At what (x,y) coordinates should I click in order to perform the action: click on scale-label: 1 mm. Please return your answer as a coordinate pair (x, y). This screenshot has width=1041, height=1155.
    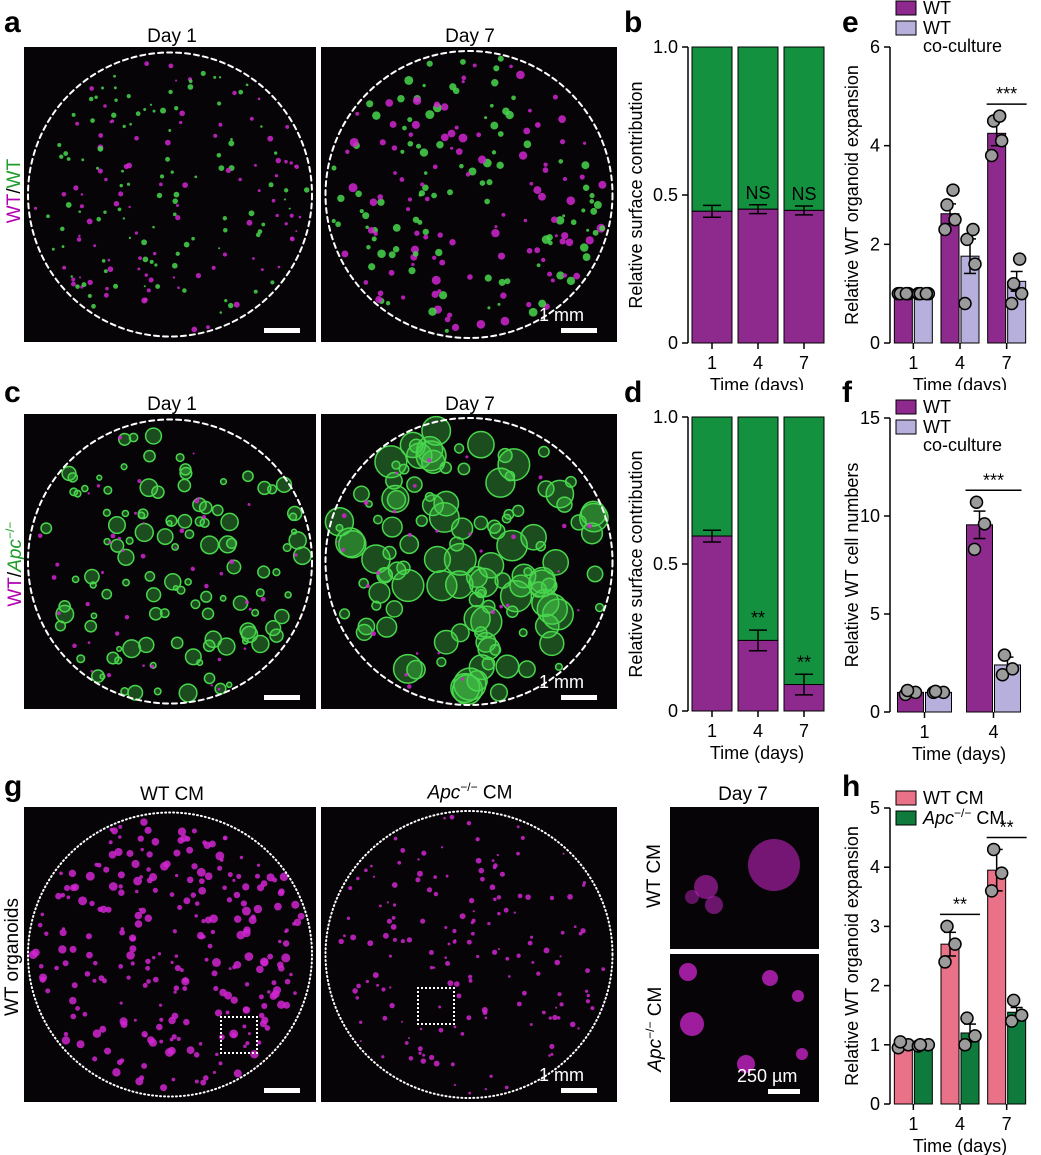
    Looking at the image, I should click on (561, 682).